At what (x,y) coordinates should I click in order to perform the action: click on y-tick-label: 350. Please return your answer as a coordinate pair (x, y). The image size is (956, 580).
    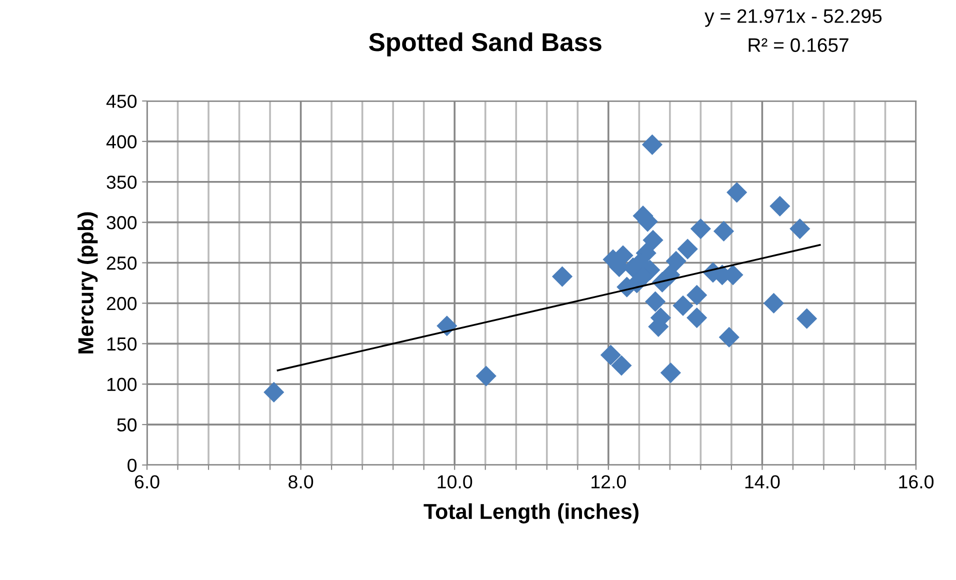
    Looking at the image, I should click on (121, 182).